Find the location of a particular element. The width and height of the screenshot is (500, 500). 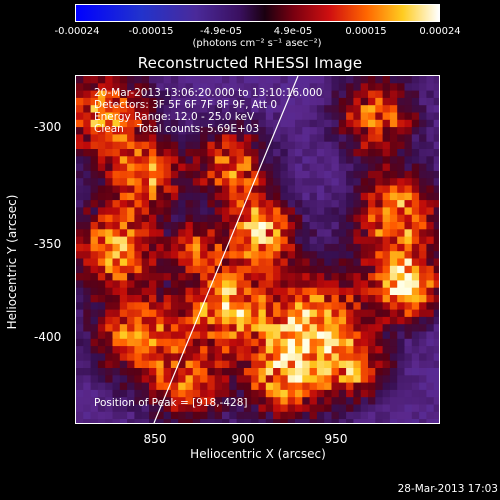

info-detectors: Detectors: 3F 5F 6F 7F 8F 9F, Att 0 is located at coordinates (186, 105).